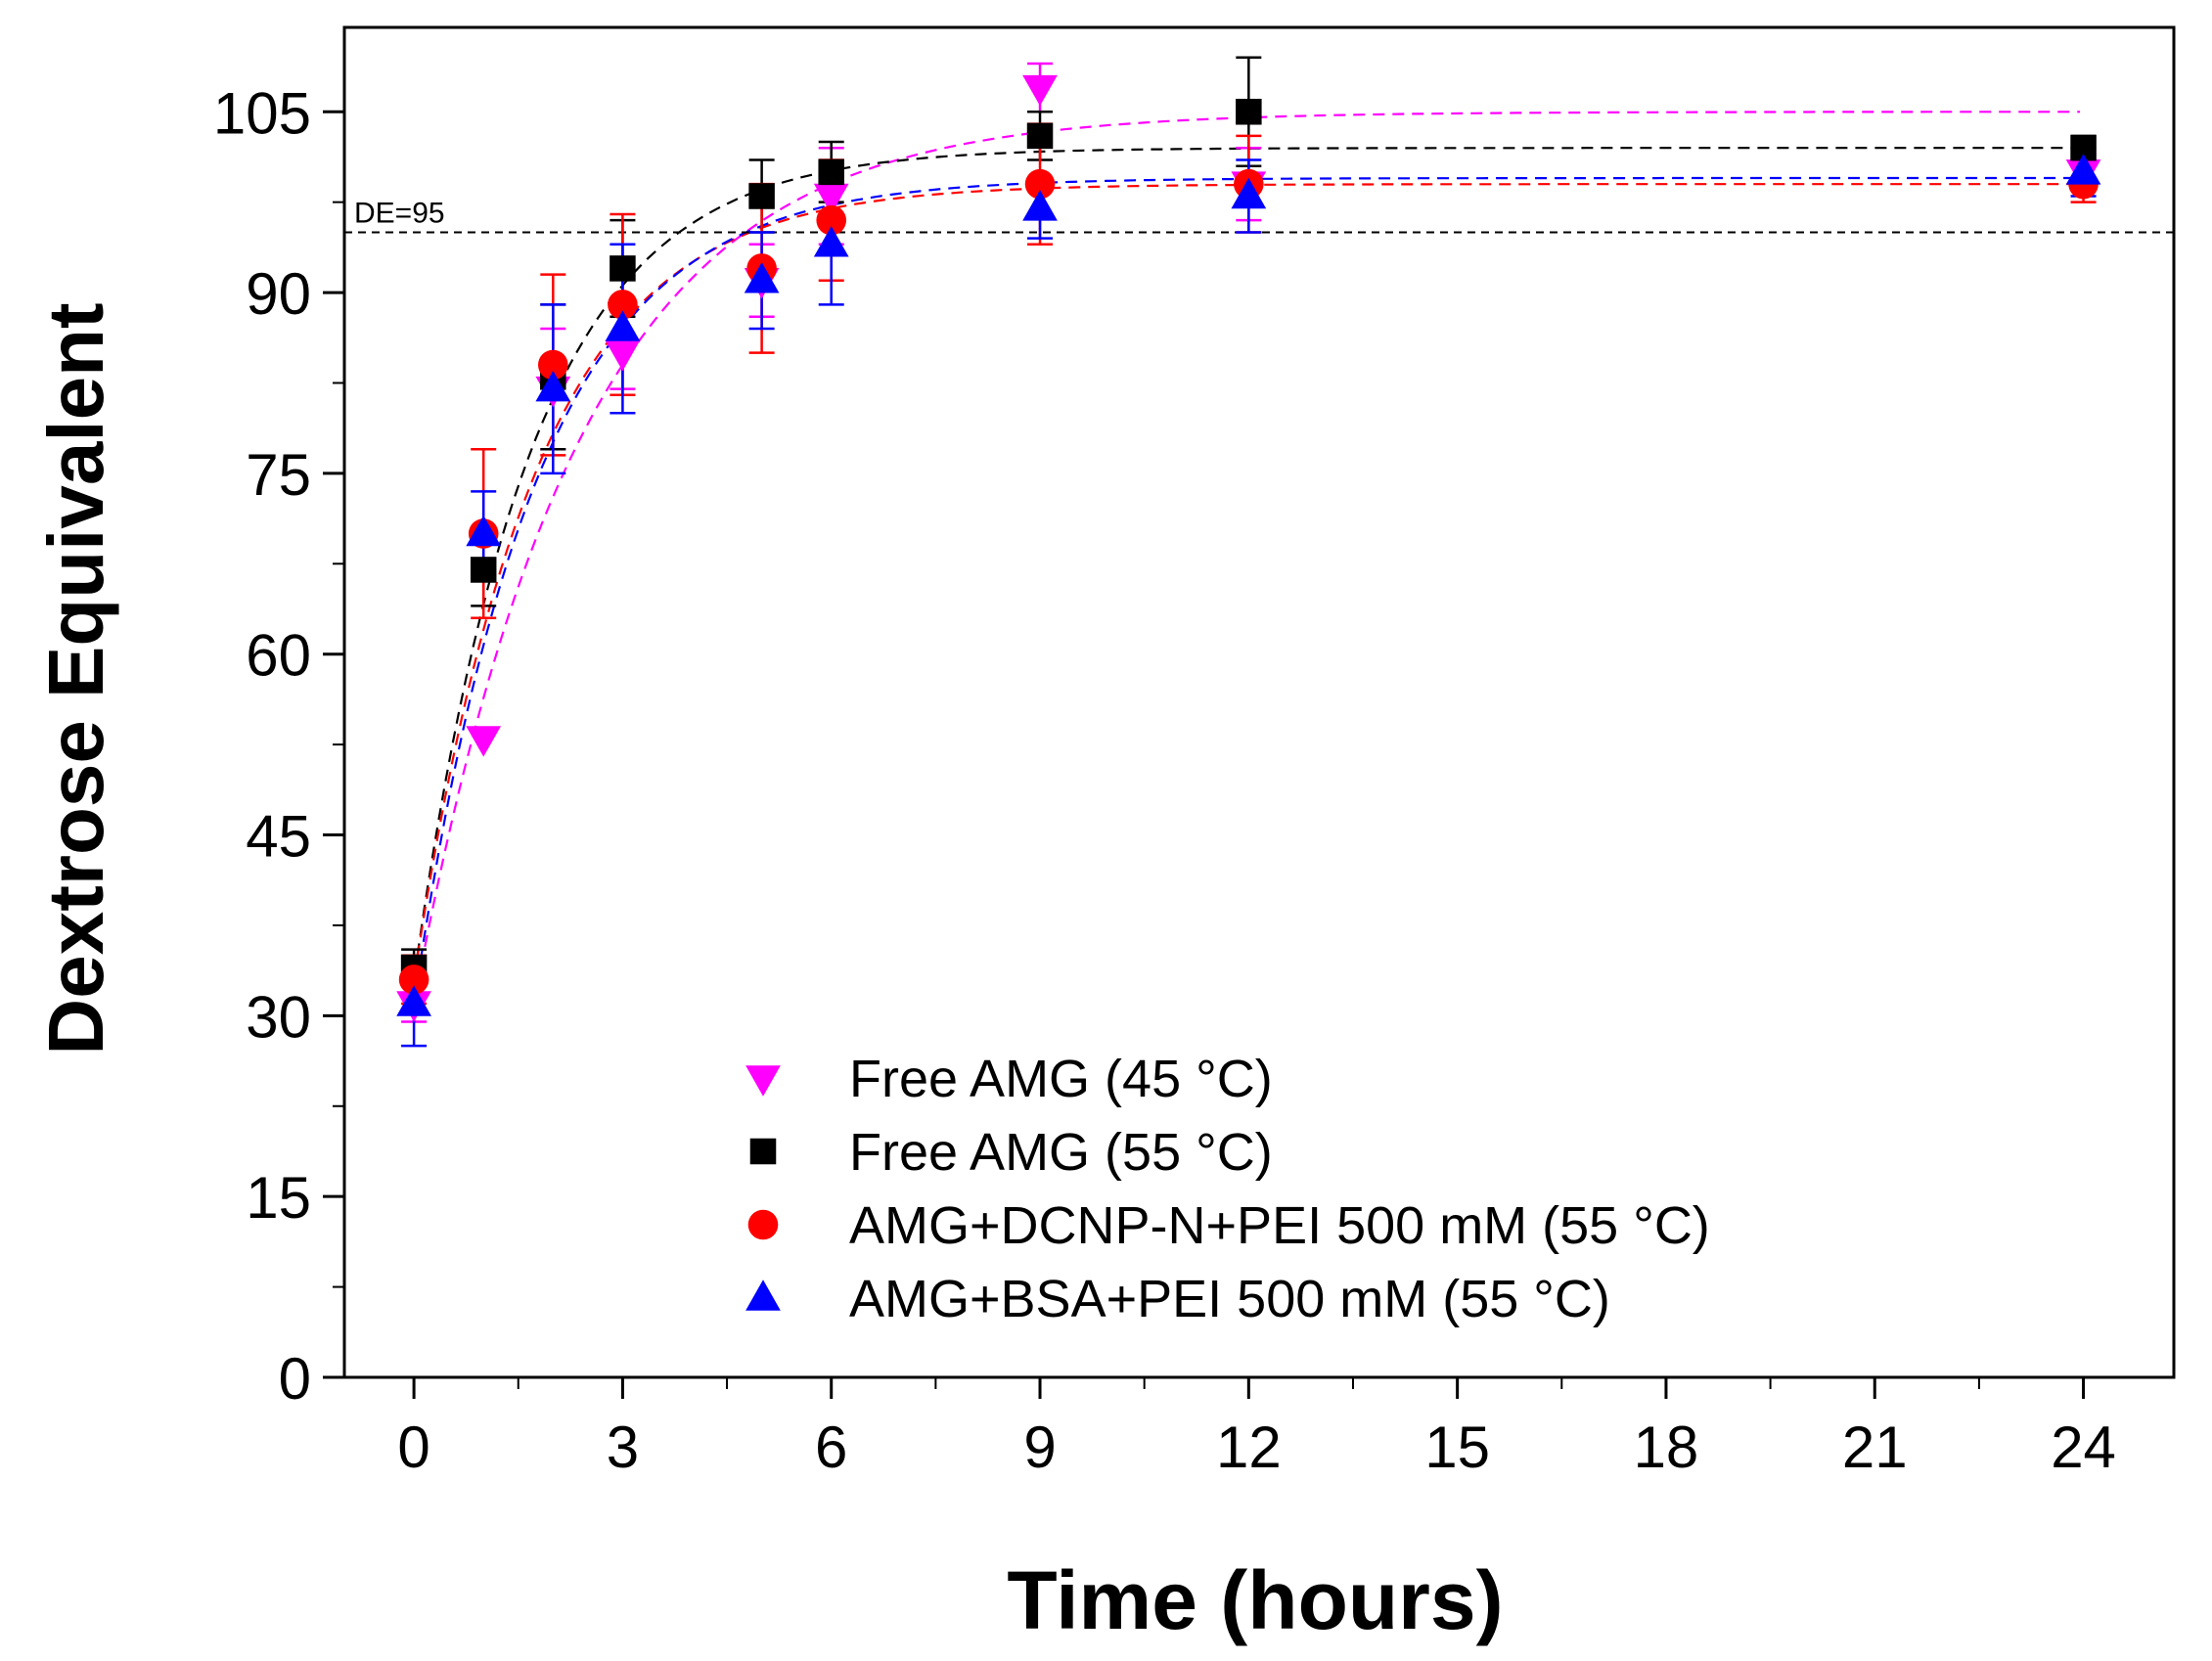  What do you see at coordinates (295, 1379) in the screenshot?
I see `y-tick-label-1: 0` at bounding box center [295, 1379].